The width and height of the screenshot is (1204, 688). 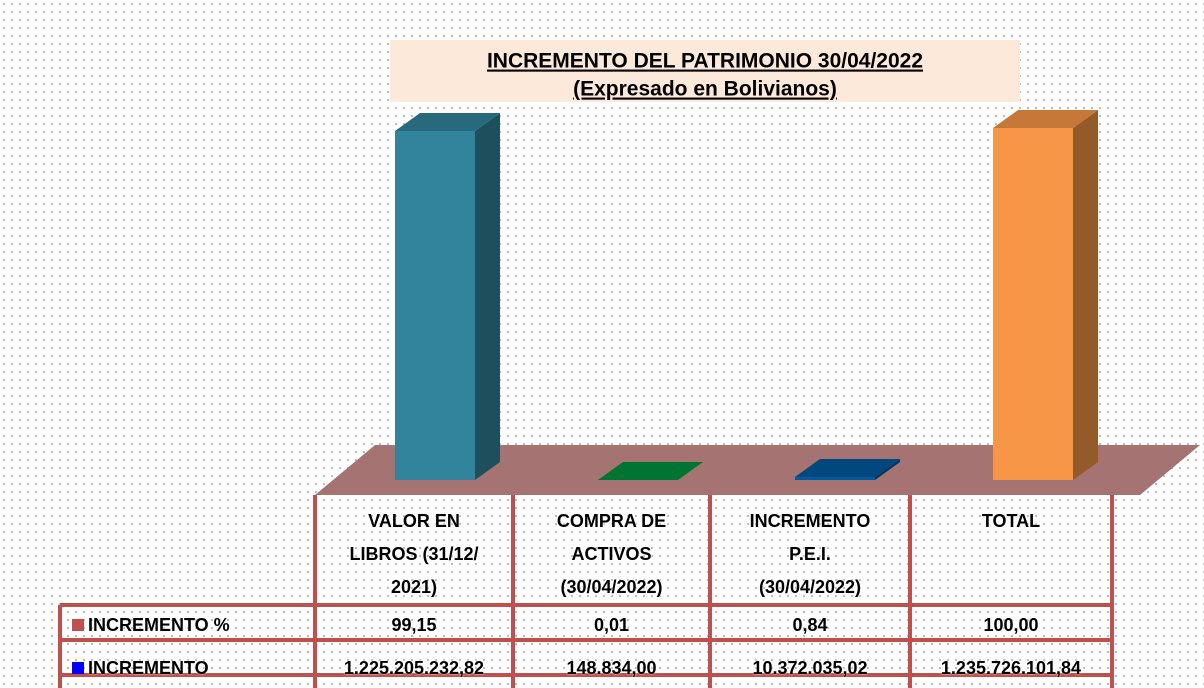 What do you see at coordinates (611, 625) in the screenshot?
I see `value-label: 0,01` at bounding box center [611, 625].